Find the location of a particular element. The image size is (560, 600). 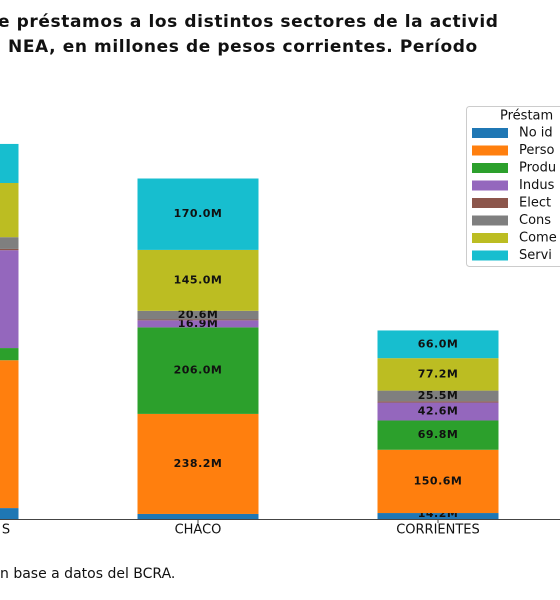

legend-label: Elect is located at coordinates (535, 203).